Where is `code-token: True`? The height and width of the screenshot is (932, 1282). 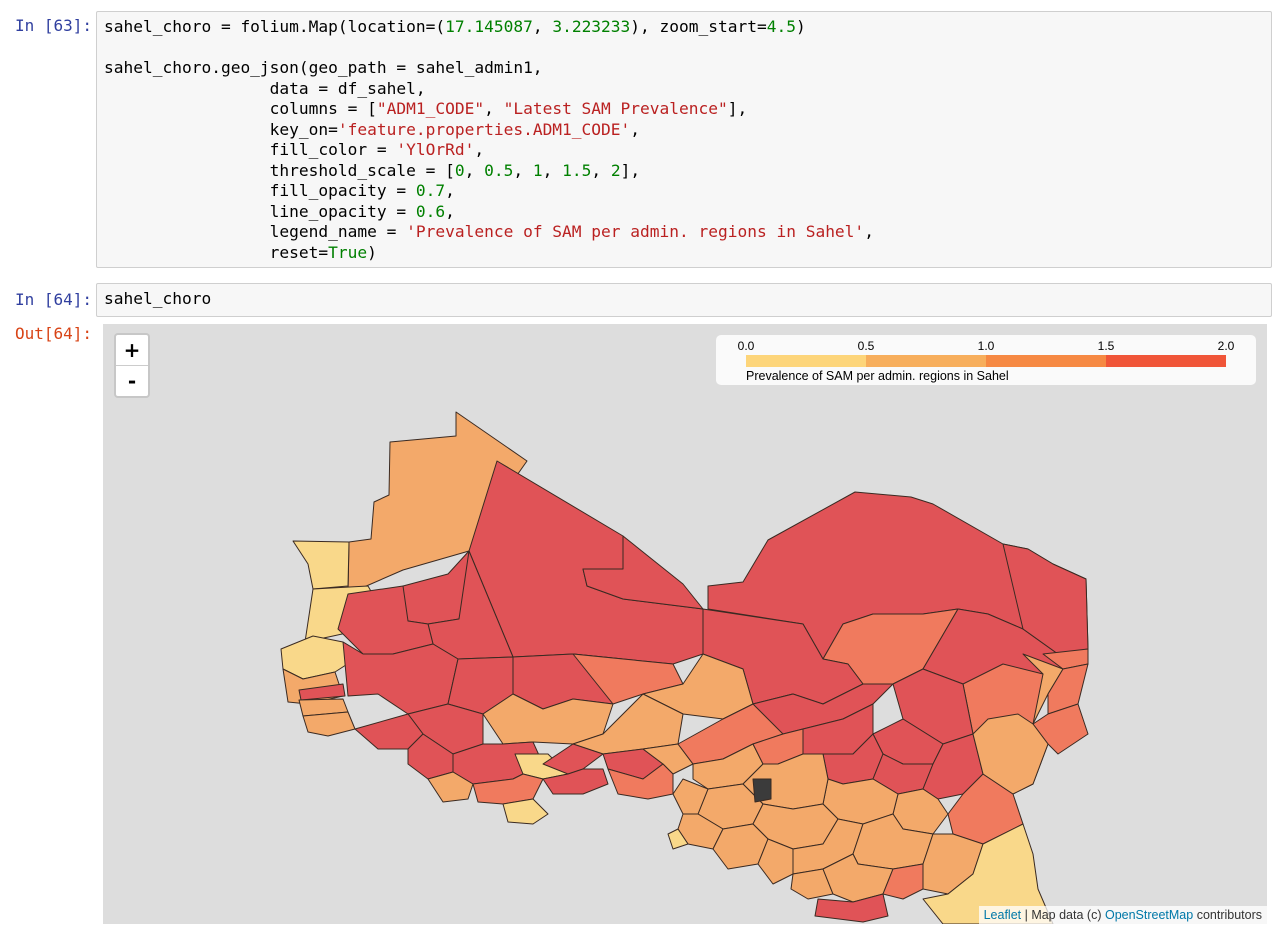
code-token: True is located at coordinates (348, 252).